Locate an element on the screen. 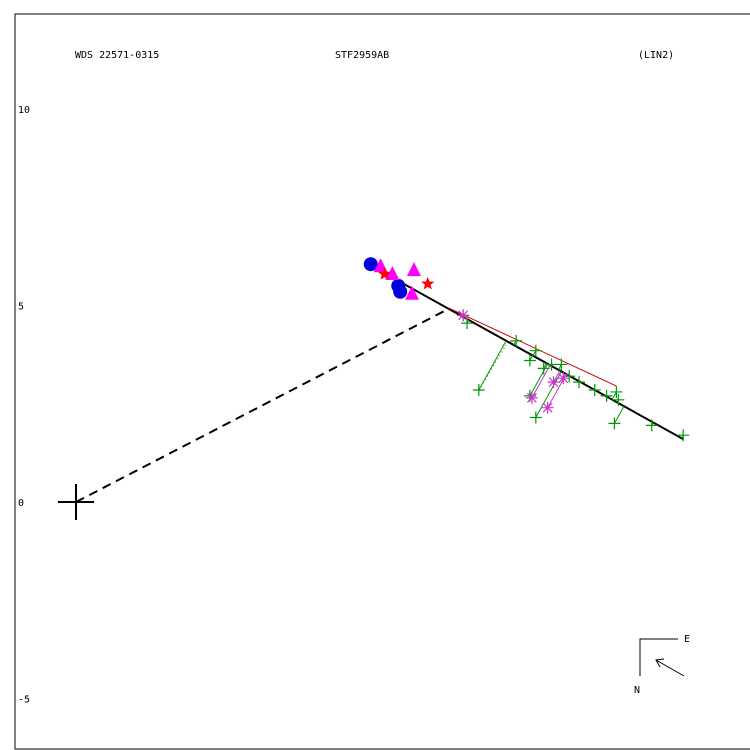 The image size is (750, 750). compass-east-label: E is located at coordinates (687, 639).